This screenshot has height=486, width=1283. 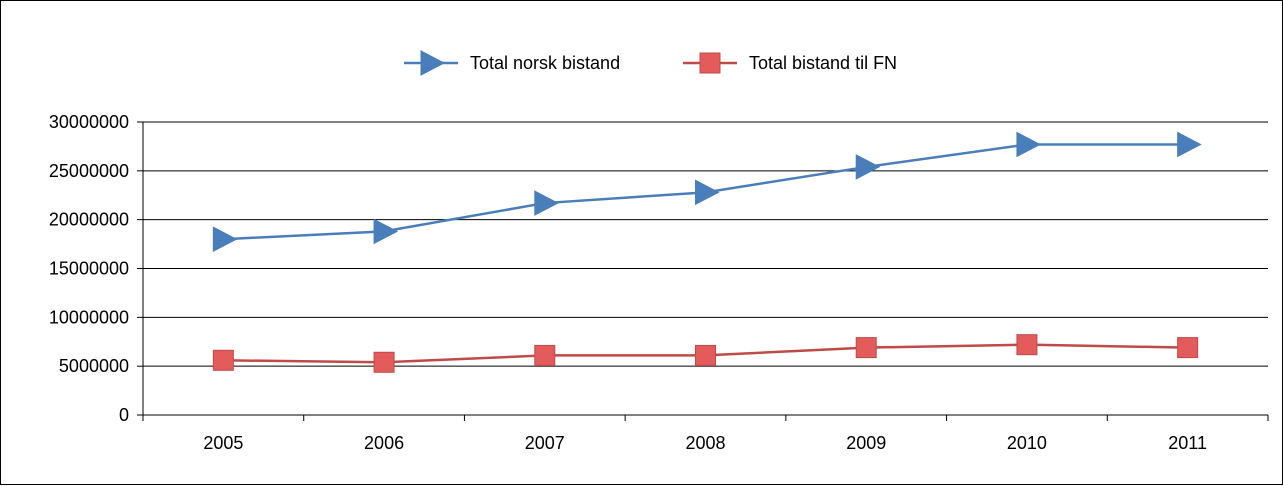 I want to click on x-tick-label: 2008, so click(x=705, y=443).